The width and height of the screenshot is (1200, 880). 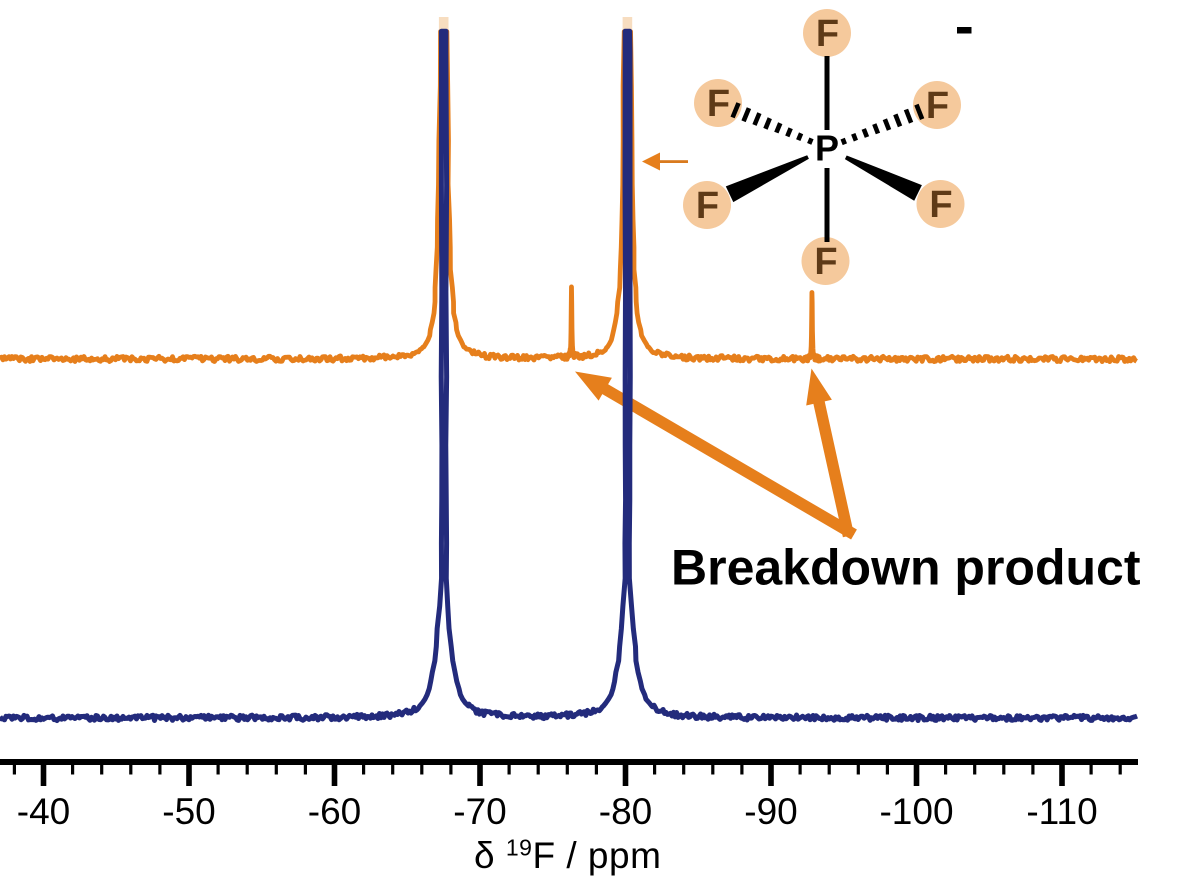 What do you see at coordinates (479, 811) in the screenshot?
I see `svg-text: -70` at bounding box center [479, 811].